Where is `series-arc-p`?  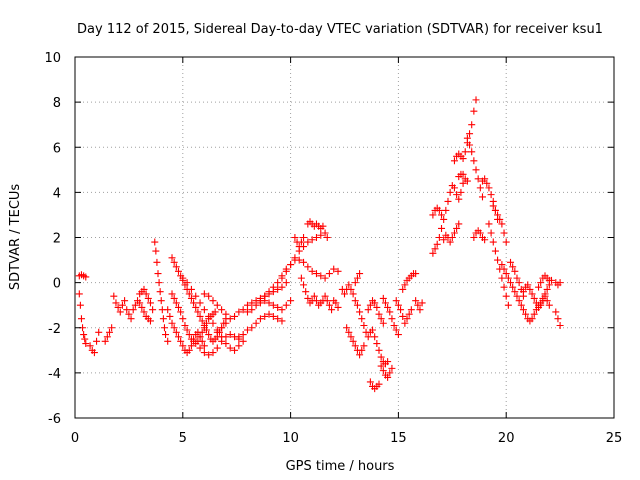 series-arc-p is located at coordinates (269, 306).